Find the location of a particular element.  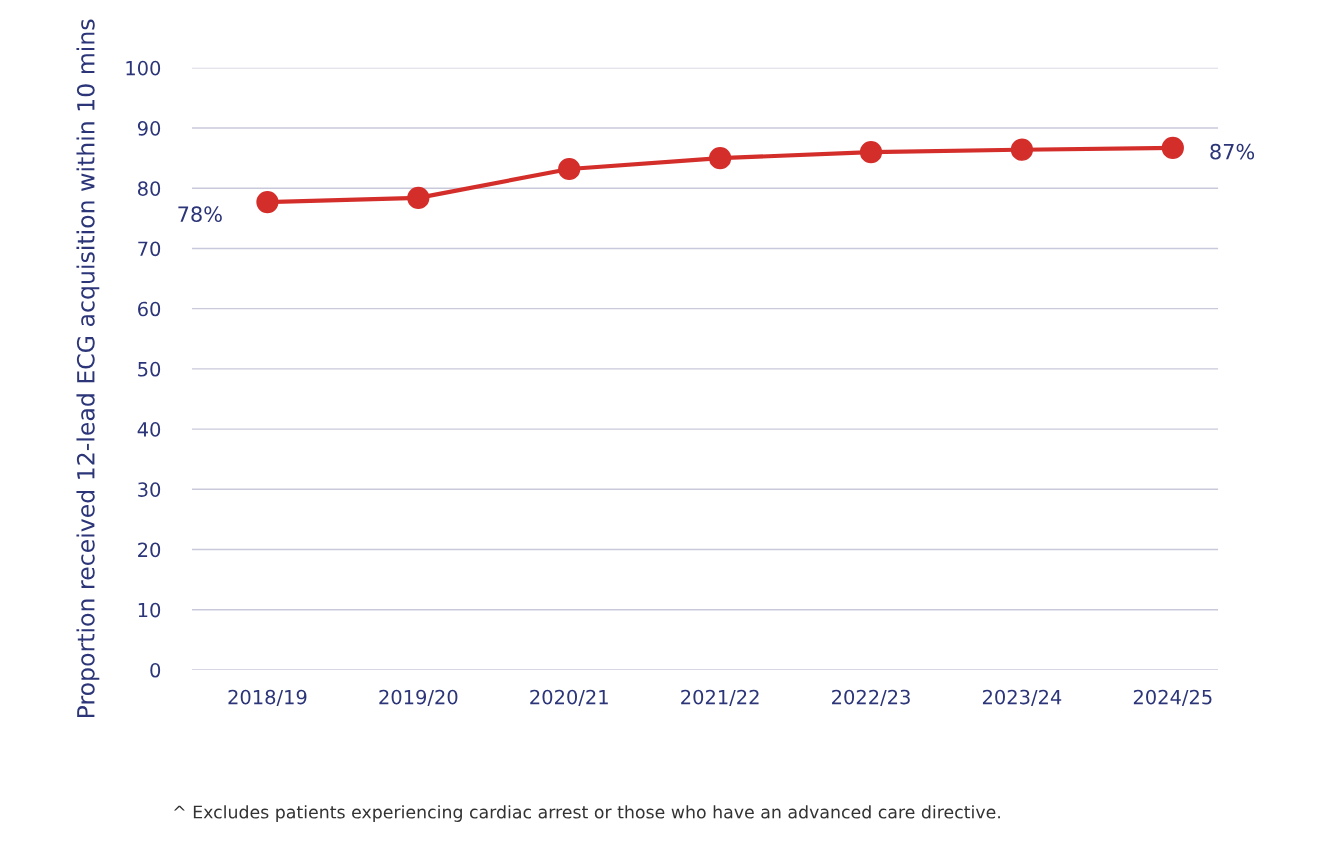

y-axis-title: Proportion received 12-lead ECG acquisition within 10 mins is located at coordinates (88, 368).